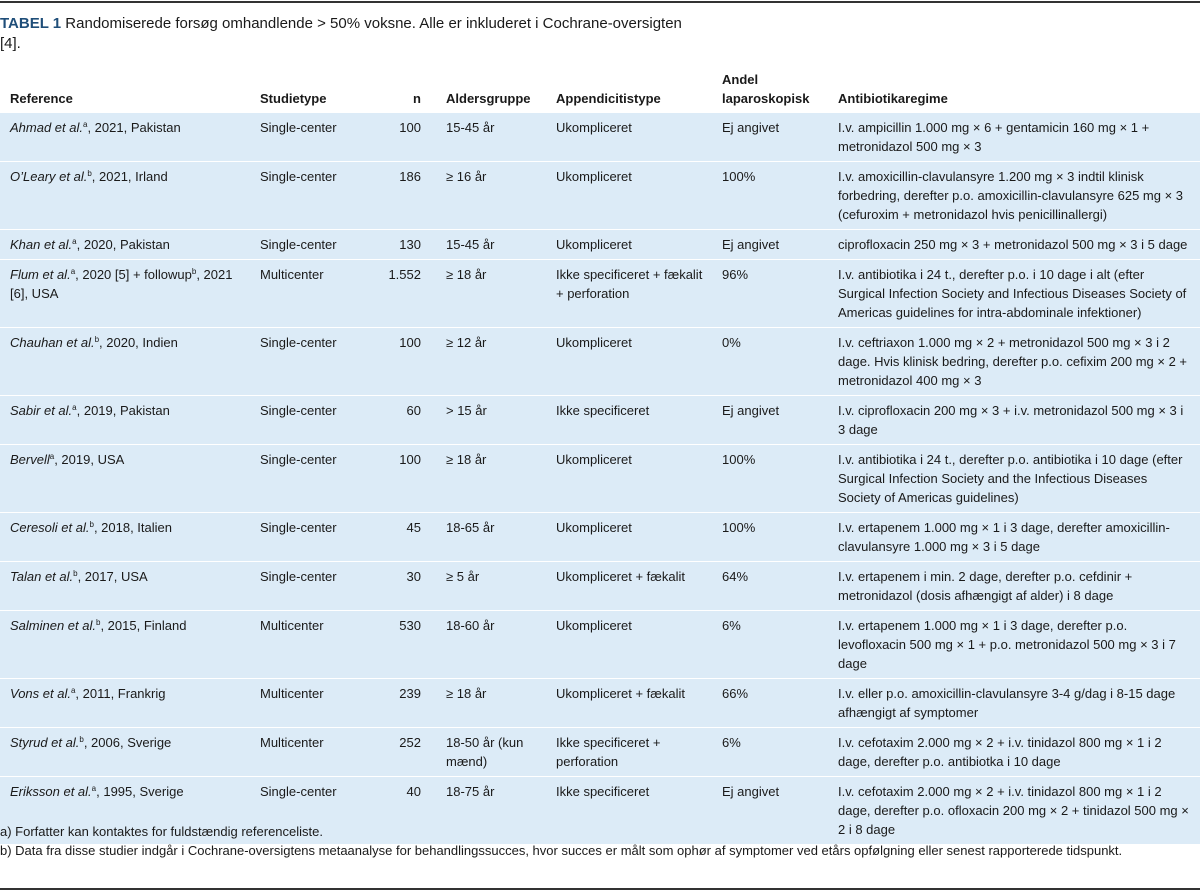  Describe the element at coordinates (466, 176) in the screenshot. I see `table-cell: ≥ 16 år` at that location.